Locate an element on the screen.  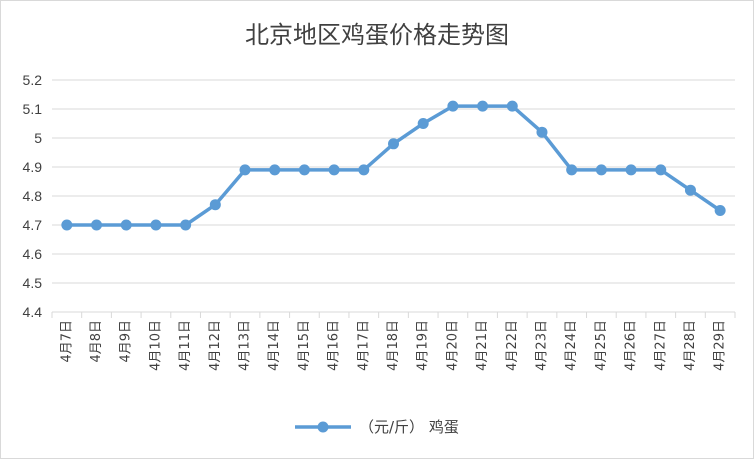
y-axis-ticks: 4.4 4.5 4.6 4.7 4.8 4.9 5 5.1 5.2 is located at coordinates (33, 196).